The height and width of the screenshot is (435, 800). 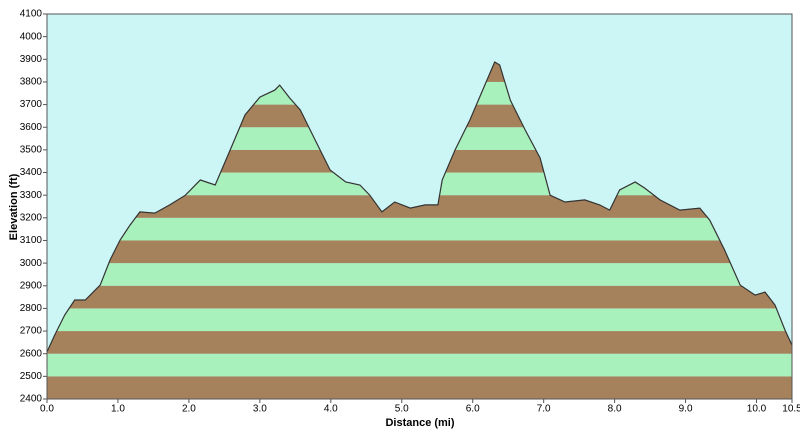 What do you see at coordinates (260, 409) in the screenshot?
I see `x-tick-label: 3.0` at bounding box center [260, 409].